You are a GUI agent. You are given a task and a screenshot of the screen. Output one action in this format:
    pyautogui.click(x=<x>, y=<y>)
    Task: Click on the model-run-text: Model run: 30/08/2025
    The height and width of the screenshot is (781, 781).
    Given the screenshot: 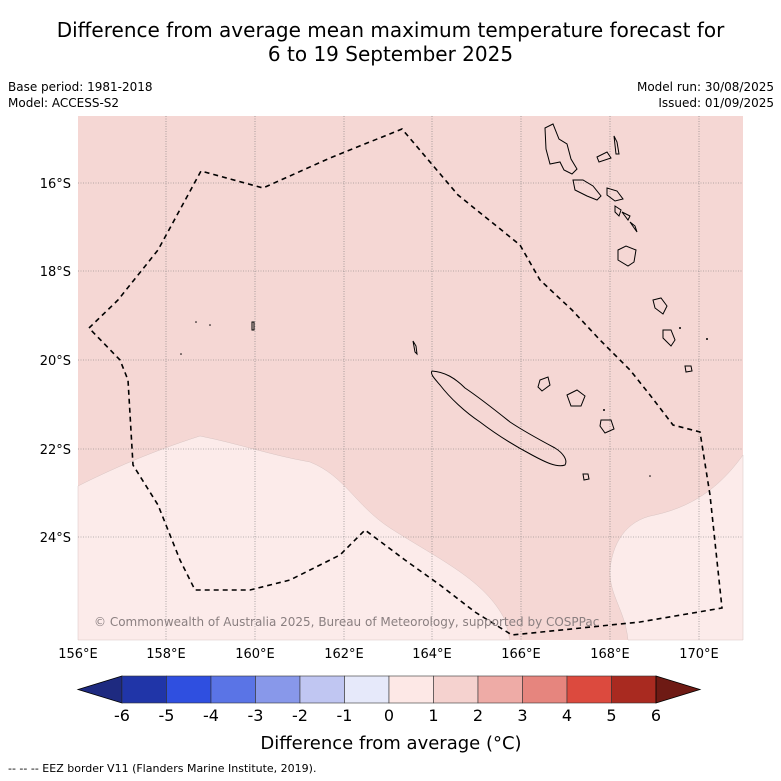 What is the action you would take?
    pyautogui.click(x=705, y=87)
    